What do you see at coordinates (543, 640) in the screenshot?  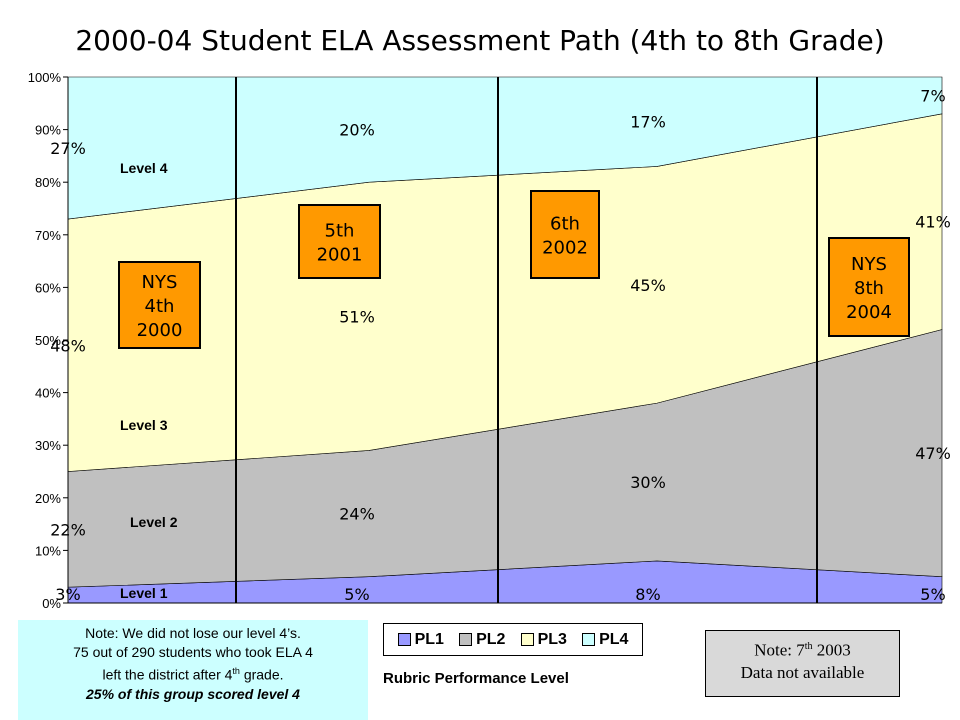 I see `legend-item-pl3: PL3` at bounding box center [543, 640].